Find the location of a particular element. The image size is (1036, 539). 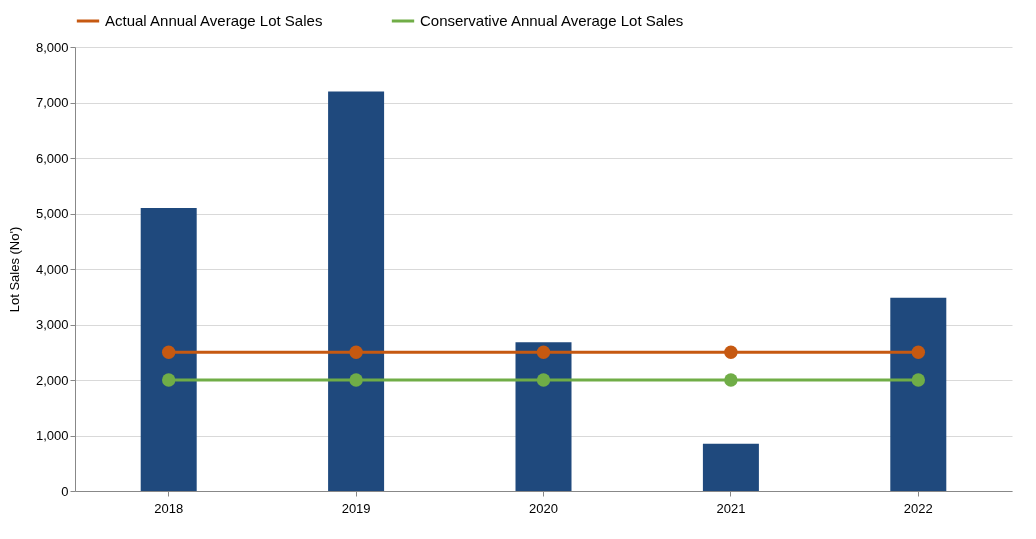

x-tick-label: 2022 is located at coordinates (918, 508).